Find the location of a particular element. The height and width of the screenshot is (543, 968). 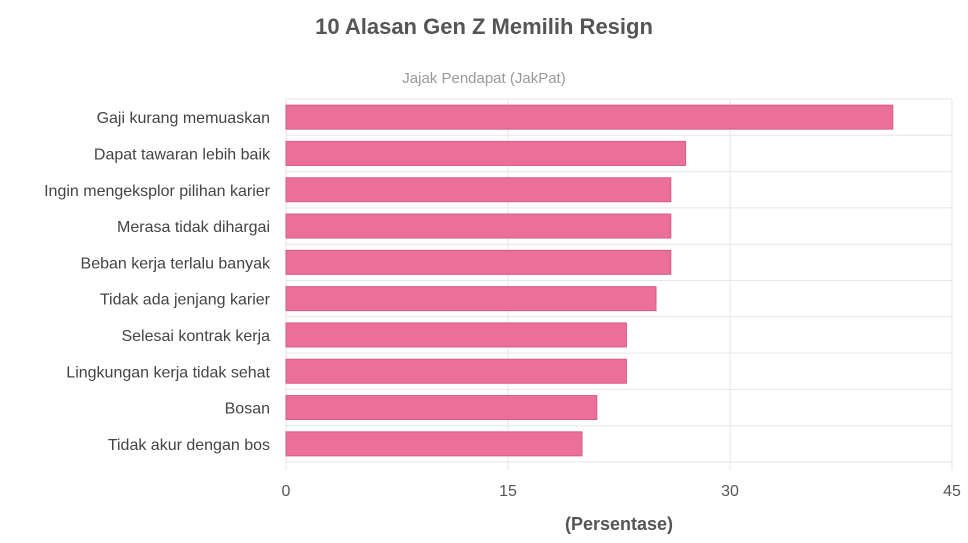

category-label: Lingkungan kerja tidak sehat is located at coordinates (168, 372).